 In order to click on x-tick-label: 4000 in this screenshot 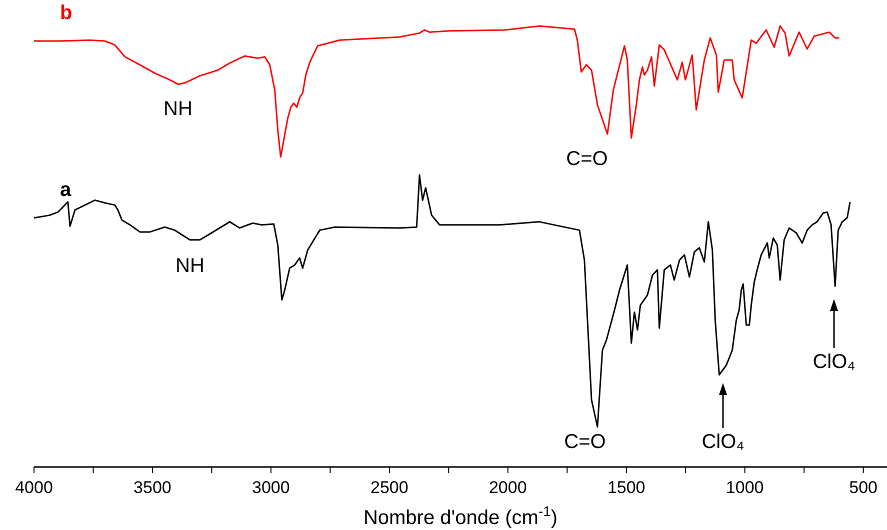, I will do `click(34, 487)`.